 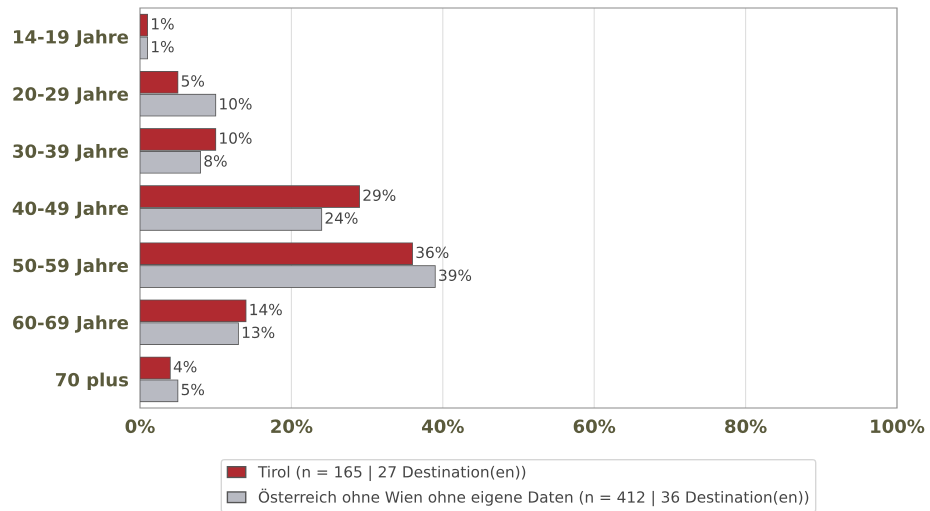 I want to click on y-tick-label: 50-59 Jahre, so click(x=70, y=267).